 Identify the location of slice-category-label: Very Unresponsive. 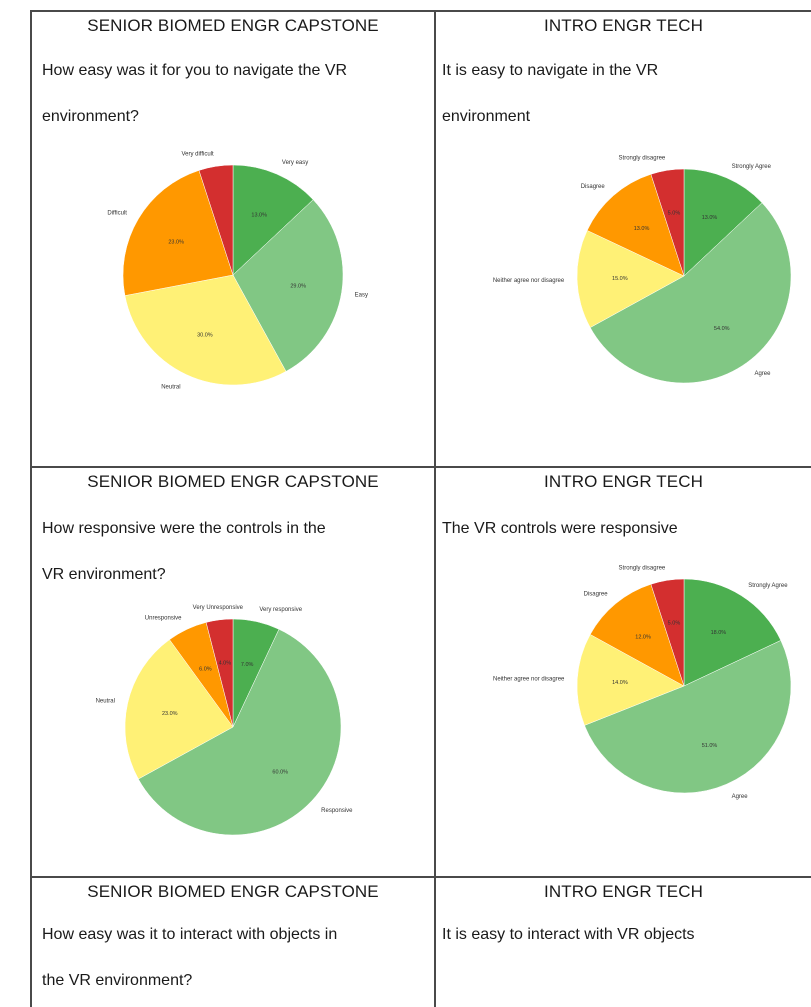
(218, 608).